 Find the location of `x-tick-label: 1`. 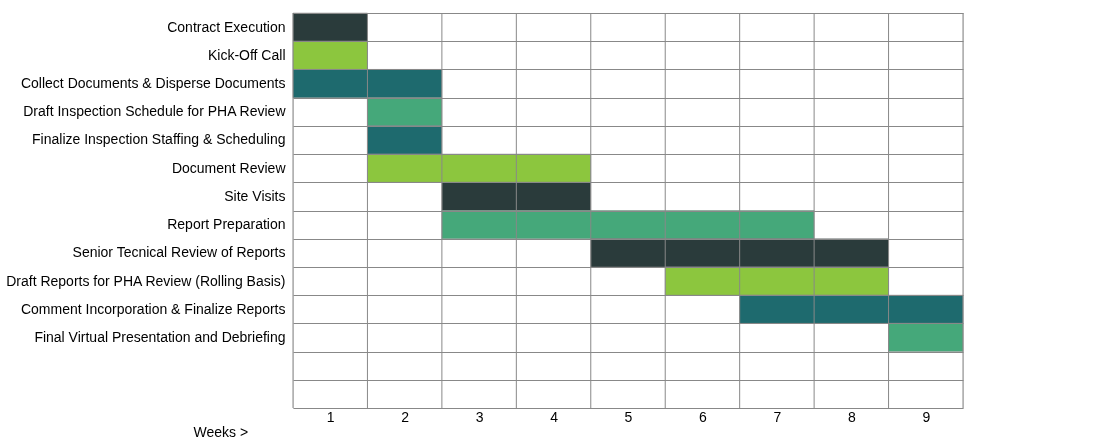

x-tick-label: 1 is located at coordinates (330, 416).